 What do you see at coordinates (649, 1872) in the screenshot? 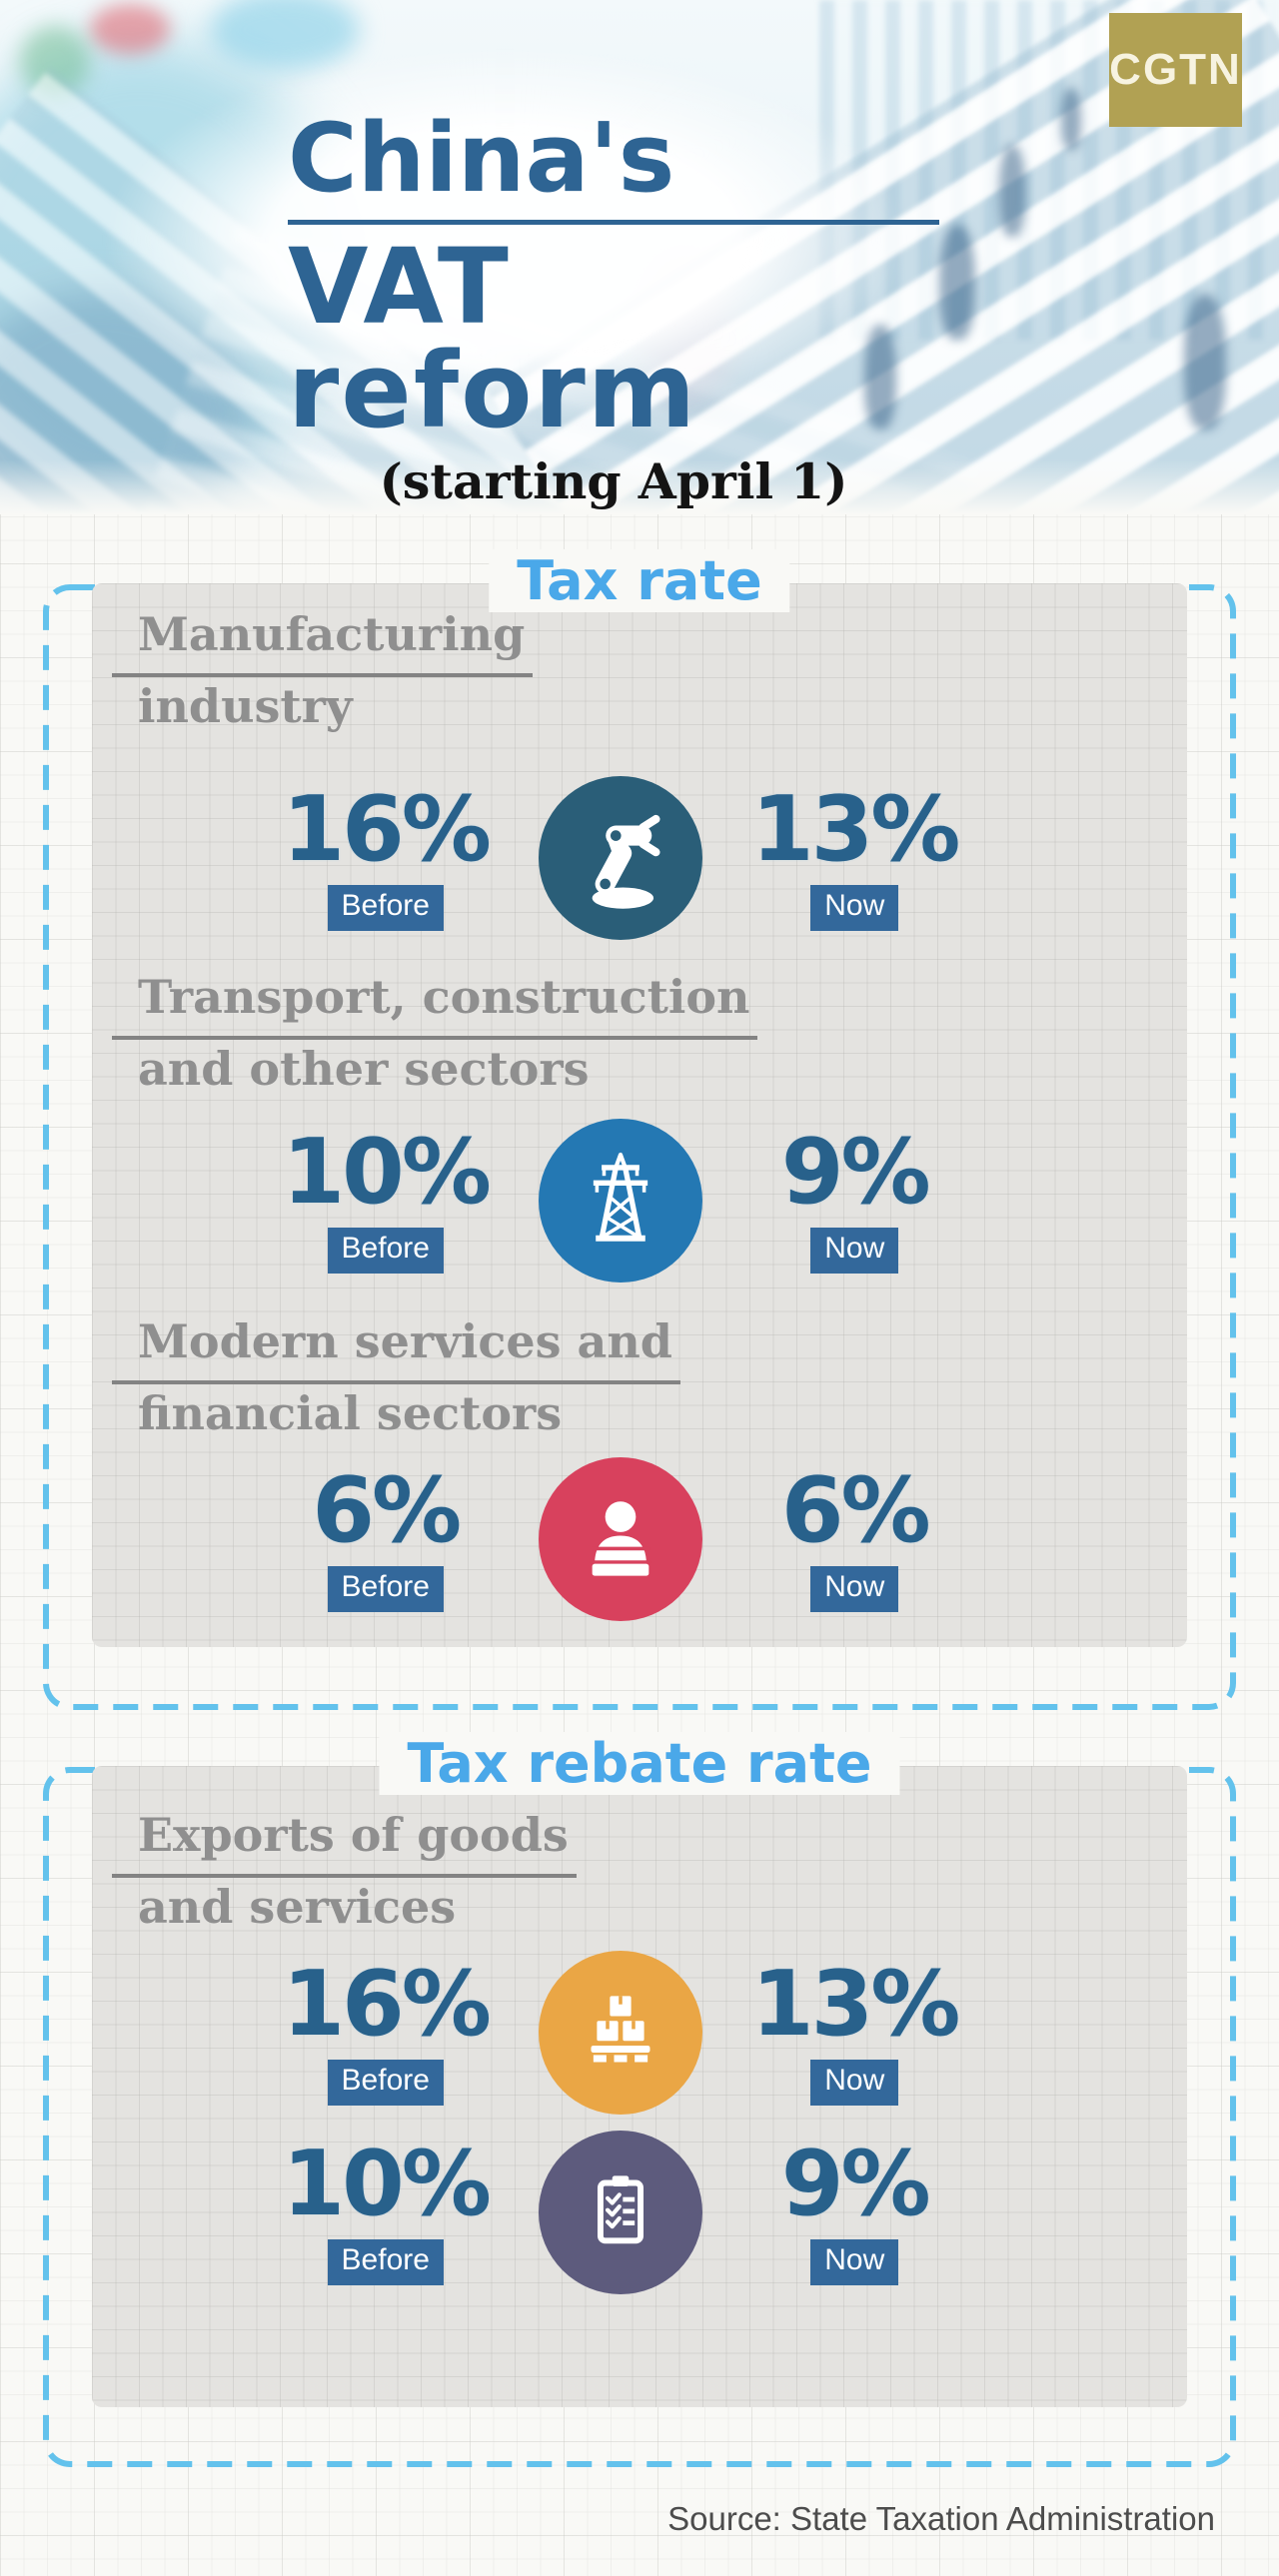
I see `group-label-exports: Exports of goods and services` at bounding box center [649, 1872].